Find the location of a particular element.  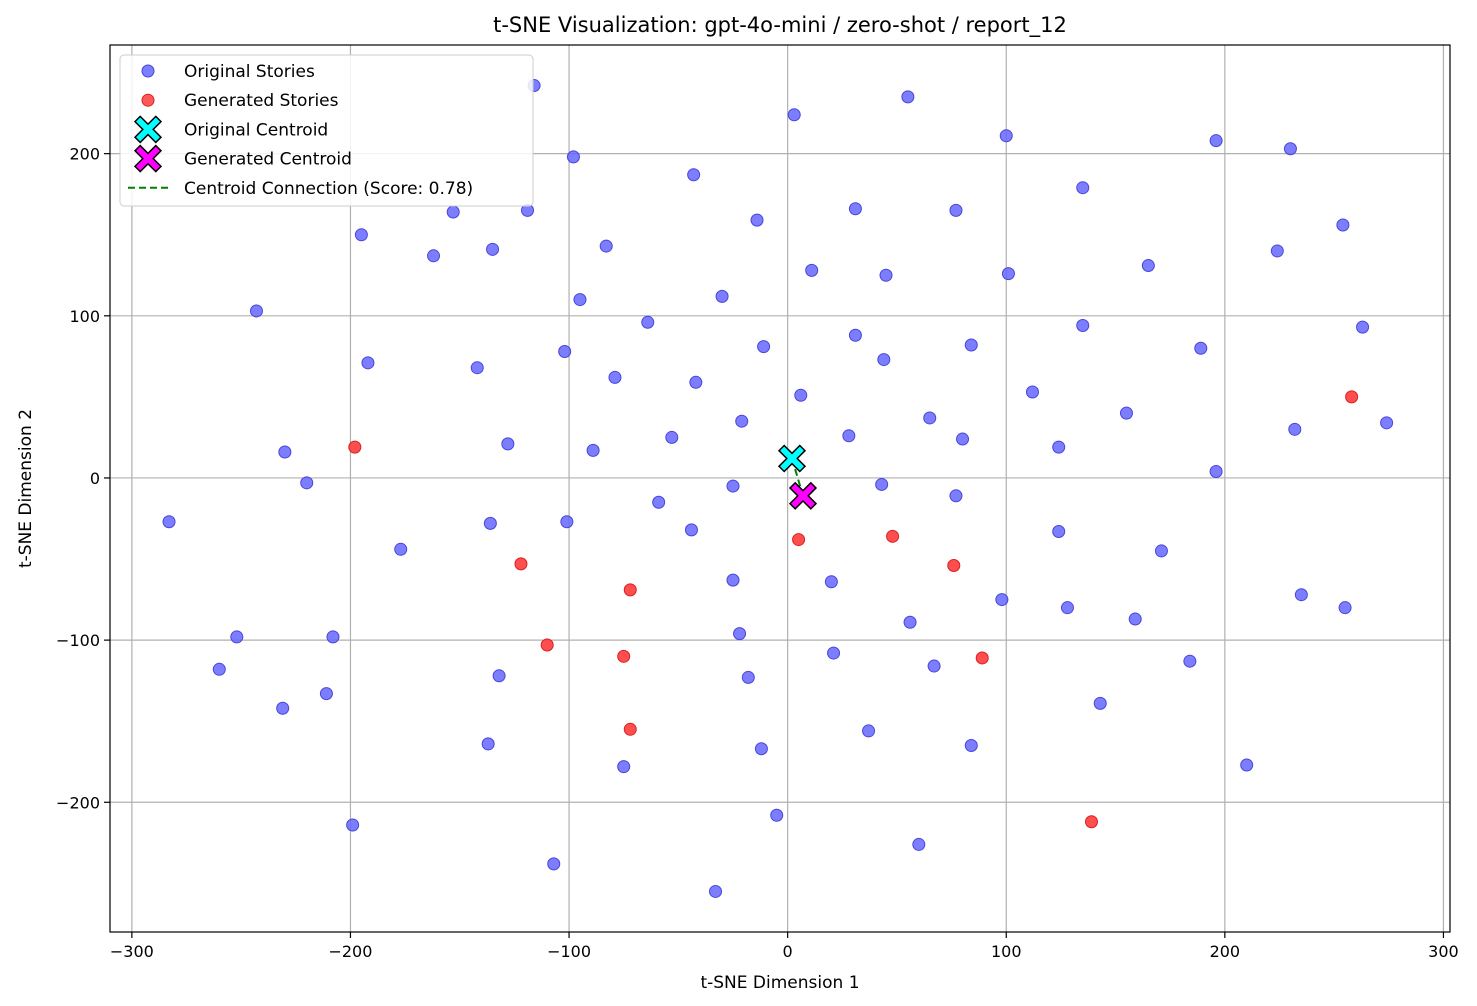

x-tick-label: −300 is located at coordinates (132, 951).